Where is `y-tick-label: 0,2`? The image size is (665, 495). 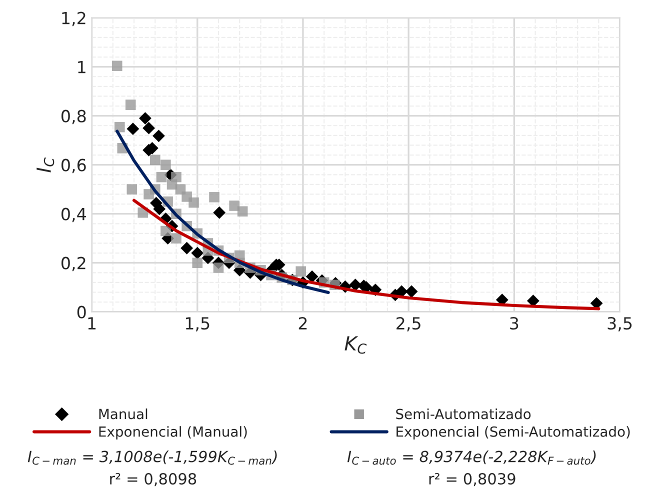
y-tick-label: 0,2 is located at coordinates (74, 264).